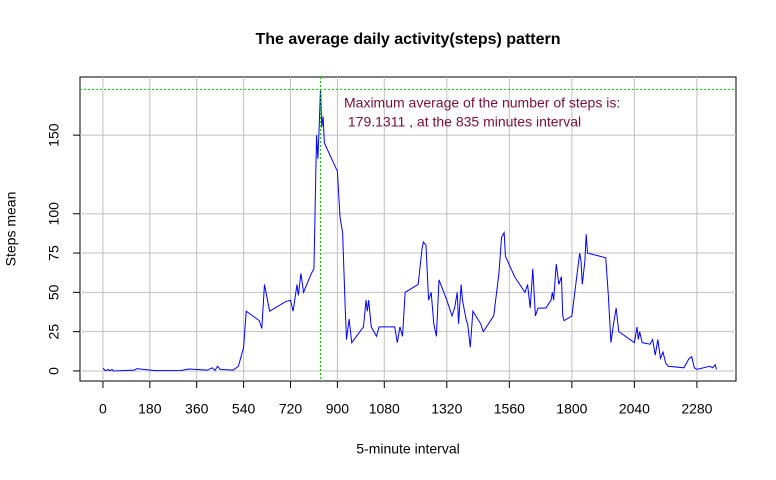  What do you see at coordinates (54, 292) in the screenshot?
I see `y-tick-label: 50` at bounding box center [54, 292].